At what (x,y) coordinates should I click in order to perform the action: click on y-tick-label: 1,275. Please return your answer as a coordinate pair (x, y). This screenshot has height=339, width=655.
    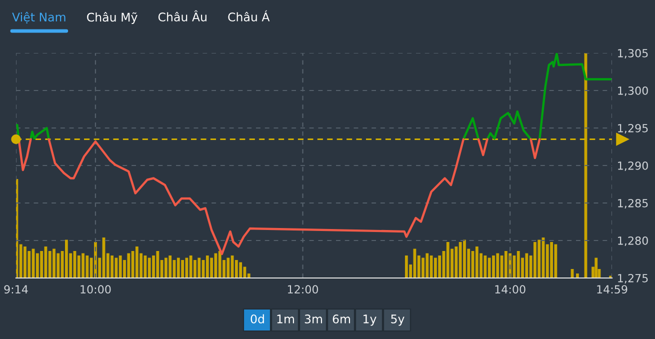
    Looking at the image, I should click on (633, 279).